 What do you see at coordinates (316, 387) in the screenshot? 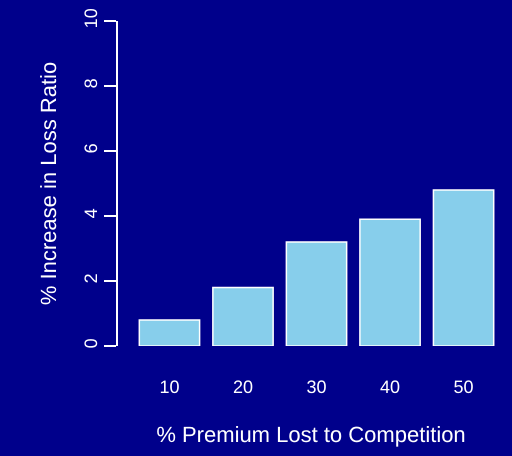
I see `x-tick-label: 30` at bounding box center [316, 387].